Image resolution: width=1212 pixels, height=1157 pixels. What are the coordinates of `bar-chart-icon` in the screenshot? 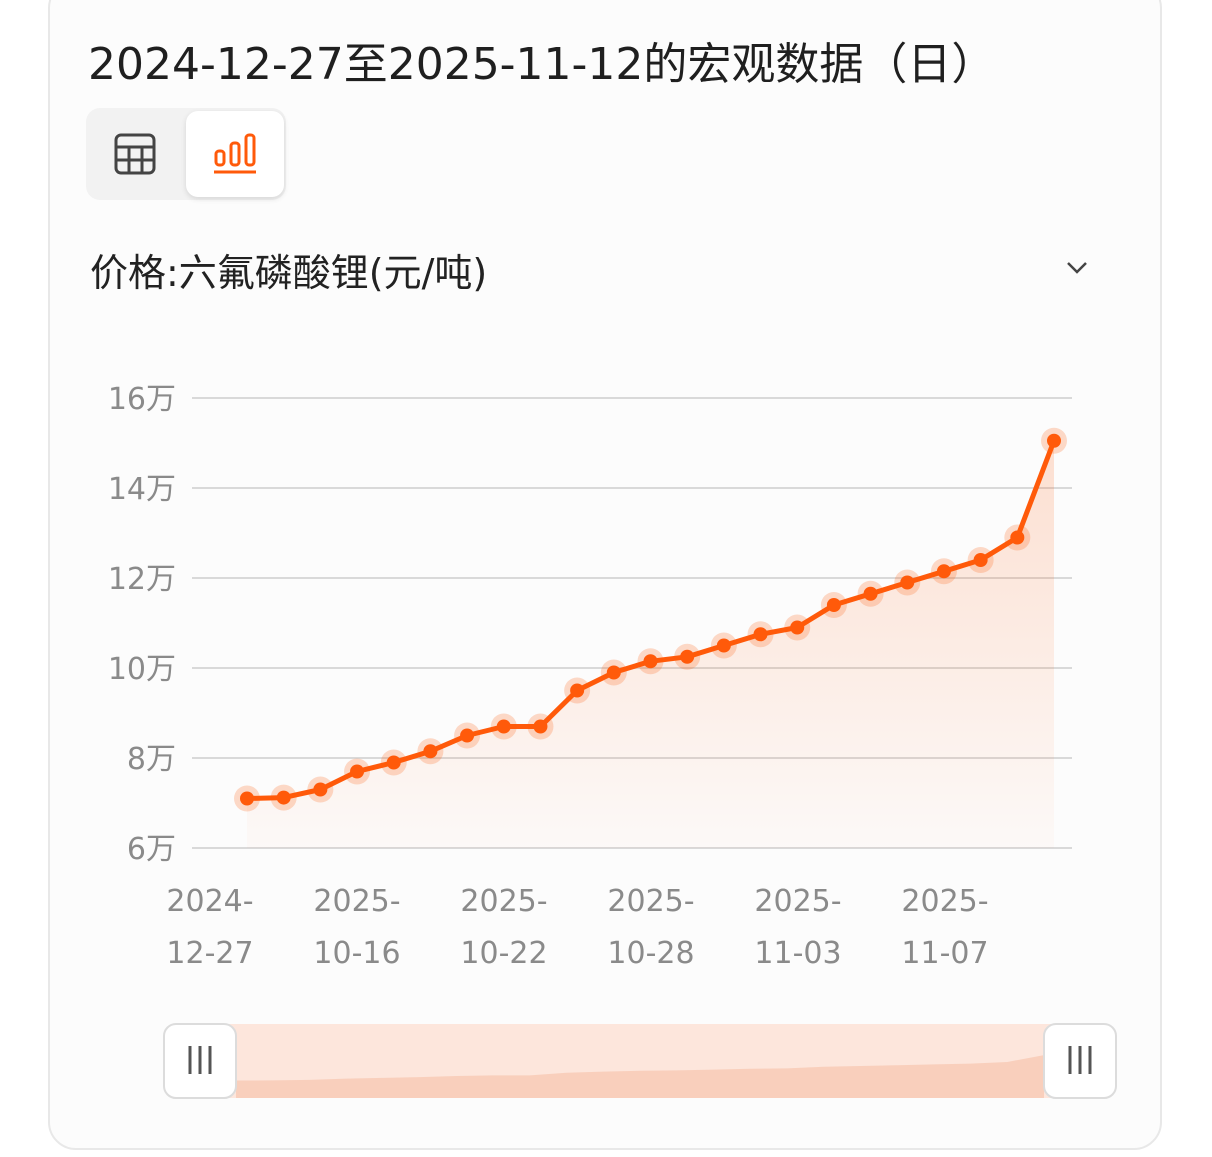 It's located at (235, 153).